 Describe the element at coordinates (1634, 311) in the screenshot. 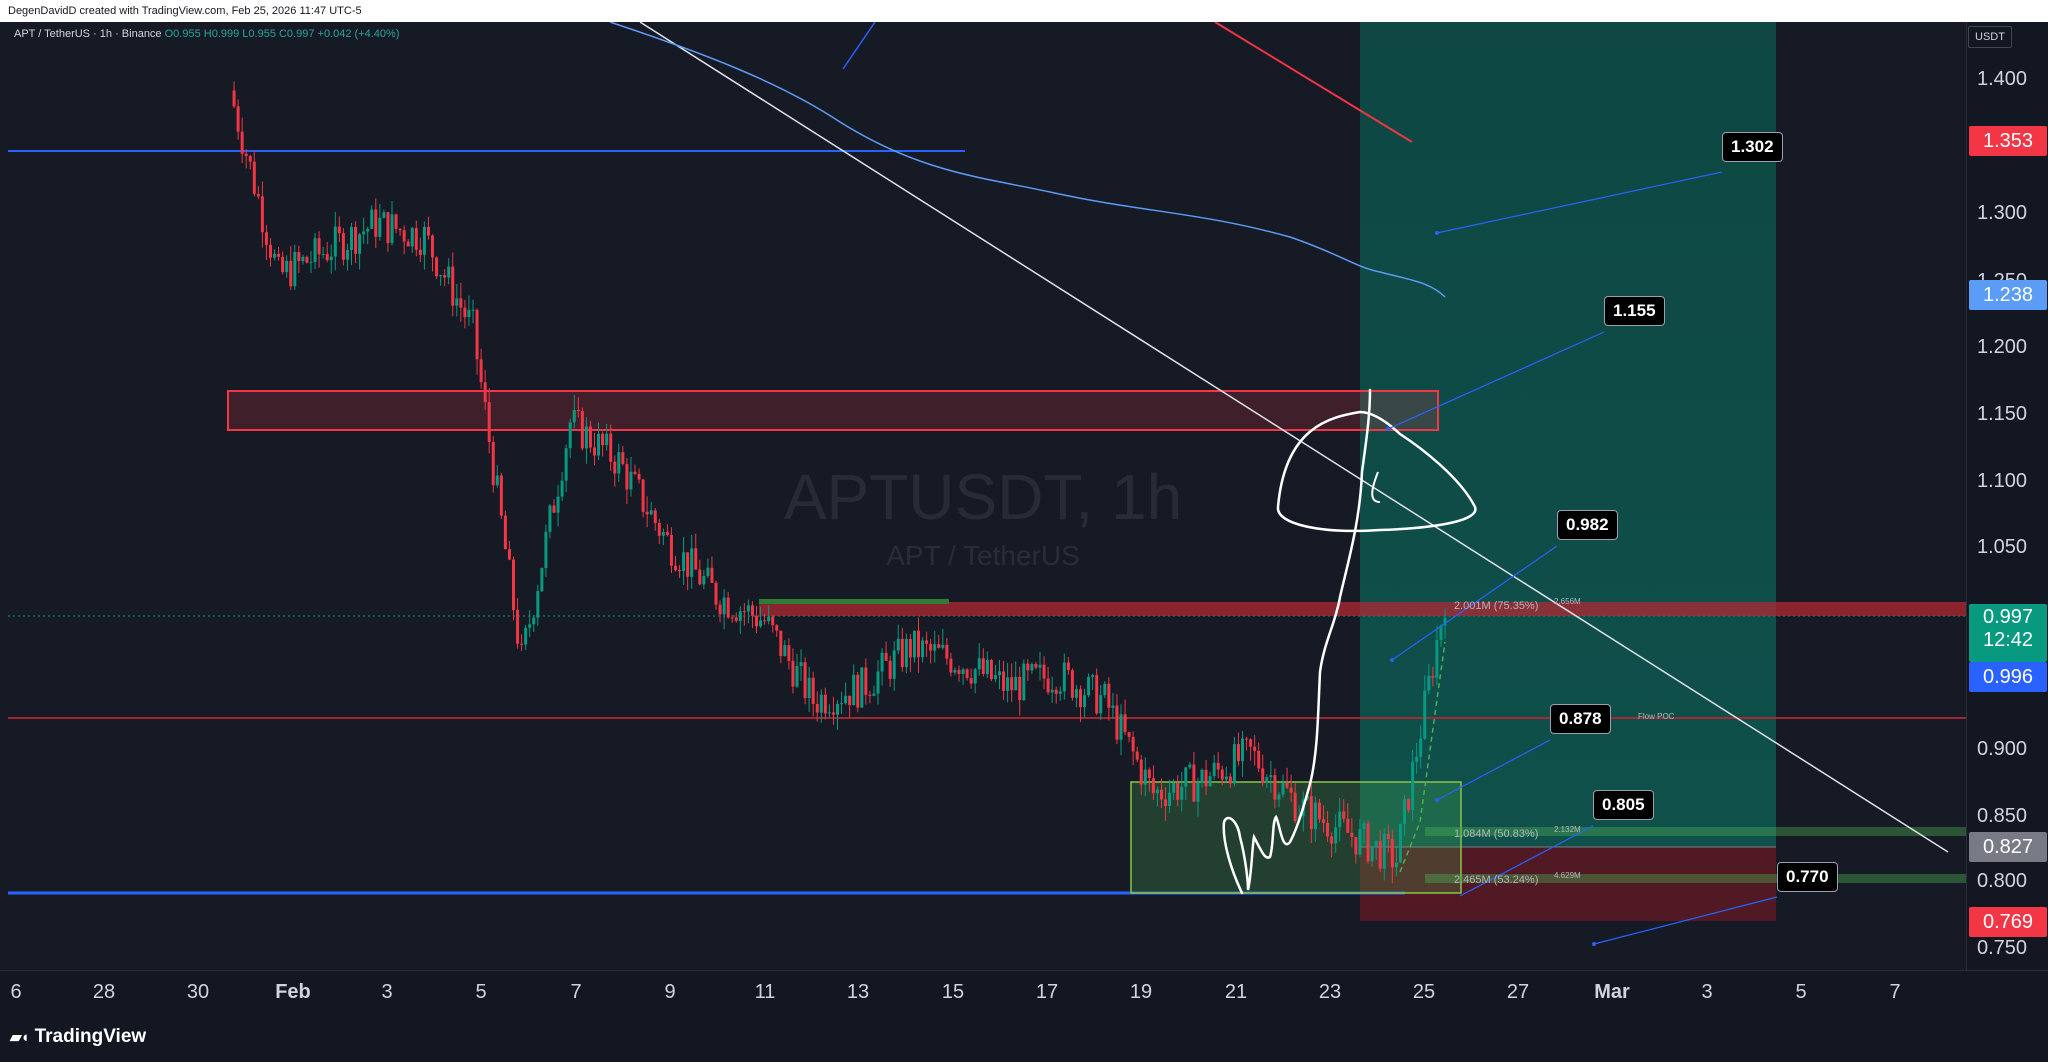

I see `callout-1155: 1.155` at that location.